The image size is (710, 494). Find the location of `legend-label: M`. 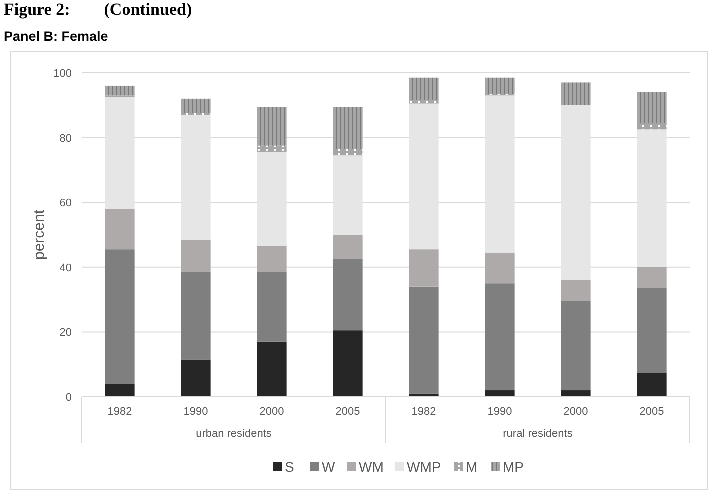

legend-label: M is located at coordinates (472, 467).